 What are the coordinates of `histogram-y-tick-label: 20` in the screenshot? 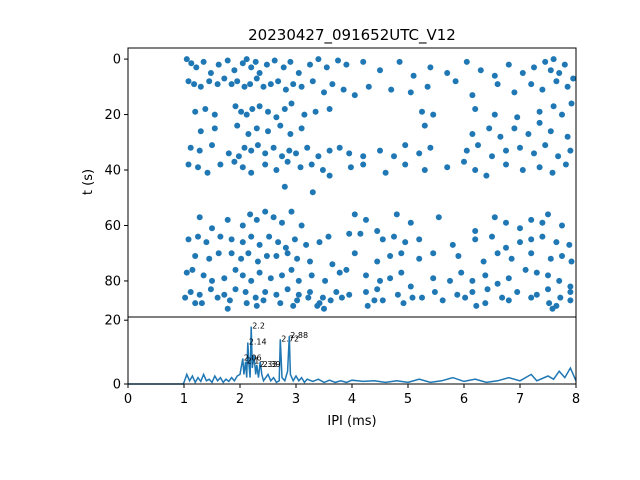 It's located at (112, 321).